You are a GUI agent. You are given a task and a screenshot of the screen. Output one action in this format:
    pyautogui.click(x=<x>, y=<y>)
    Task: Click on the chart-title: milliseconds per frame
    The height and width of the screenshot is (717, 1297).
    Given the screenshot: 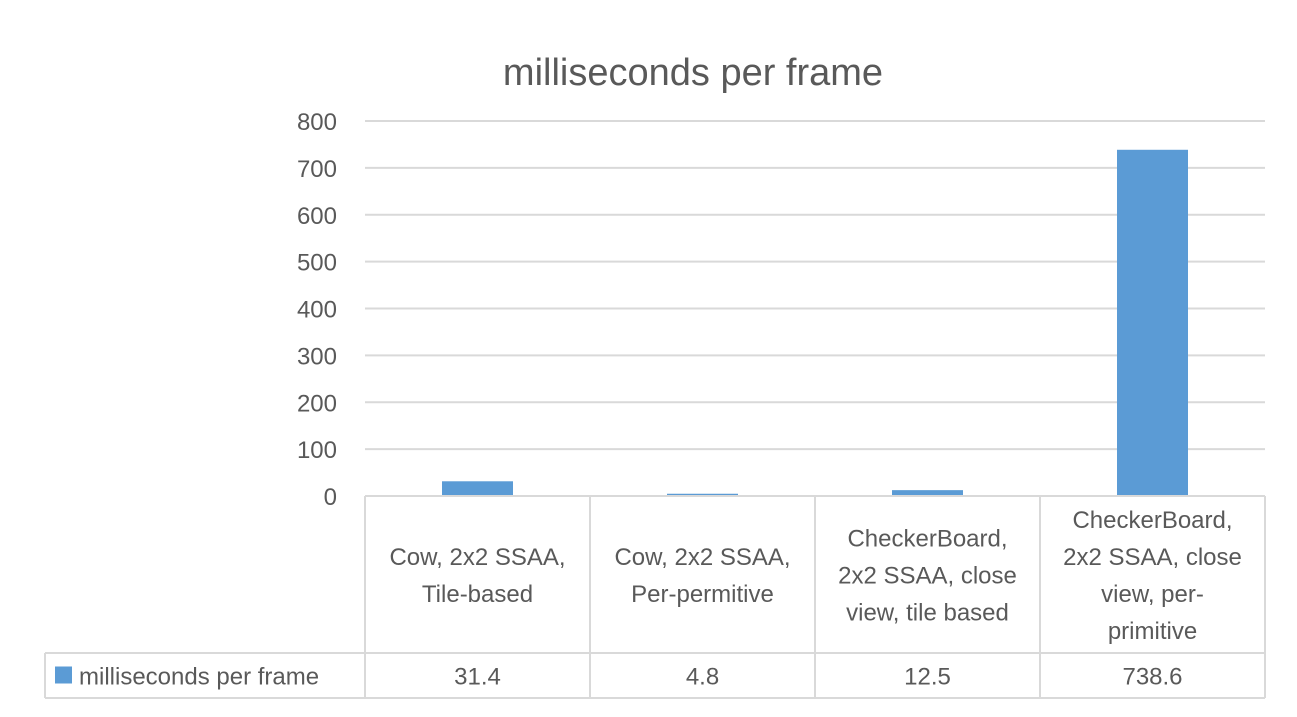 What is the action you would take?
    pyautogui.click(x=693, y=73)
    